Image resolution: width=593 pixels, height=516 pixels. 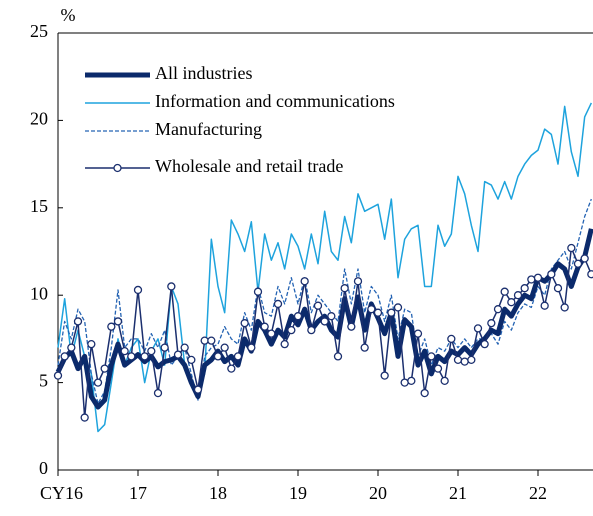 I want to click on x-tick-label: 19, so click(x=298, y=493).